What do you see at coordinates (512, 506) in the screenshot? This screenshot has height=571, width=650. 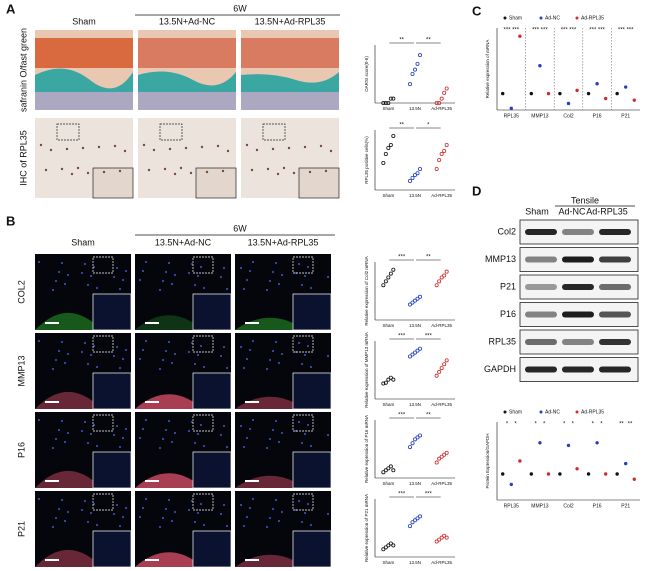 I see `x-tick-label: RPL35` at bounding box center [512, 506].